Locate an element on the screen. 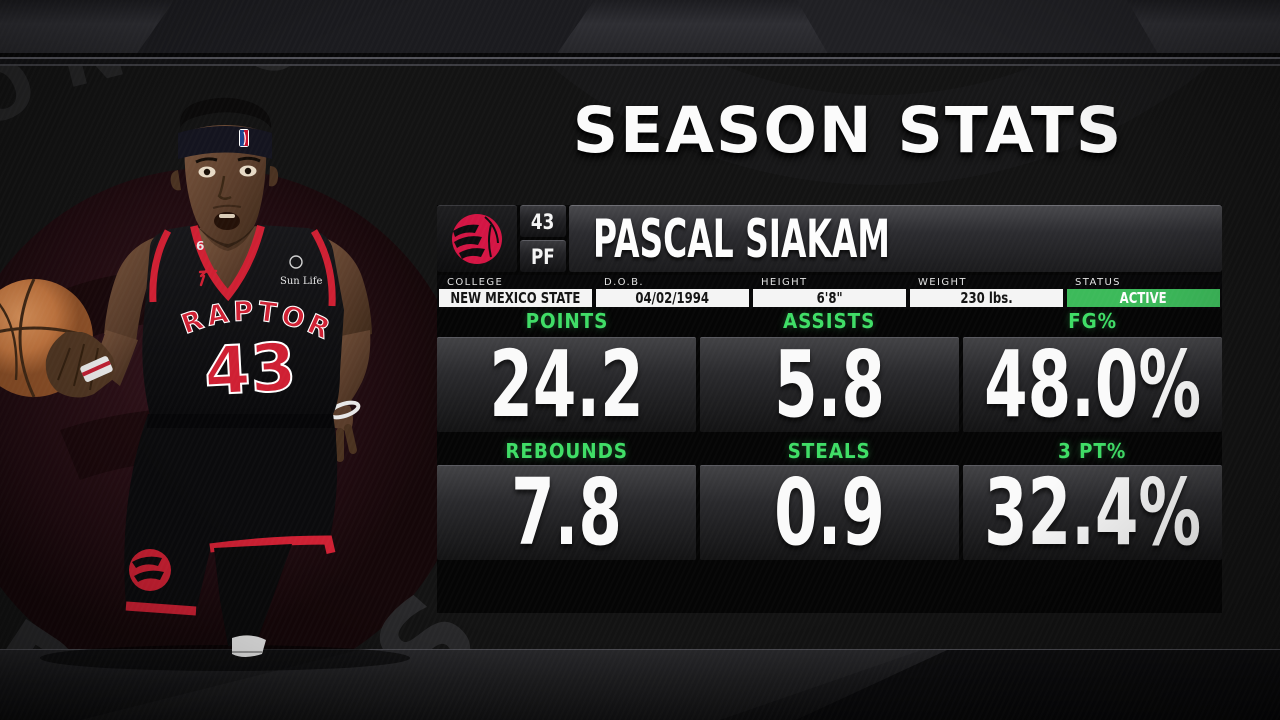  stat-label-rebounds: REBOUNDS is located at coordinates (566, 451).